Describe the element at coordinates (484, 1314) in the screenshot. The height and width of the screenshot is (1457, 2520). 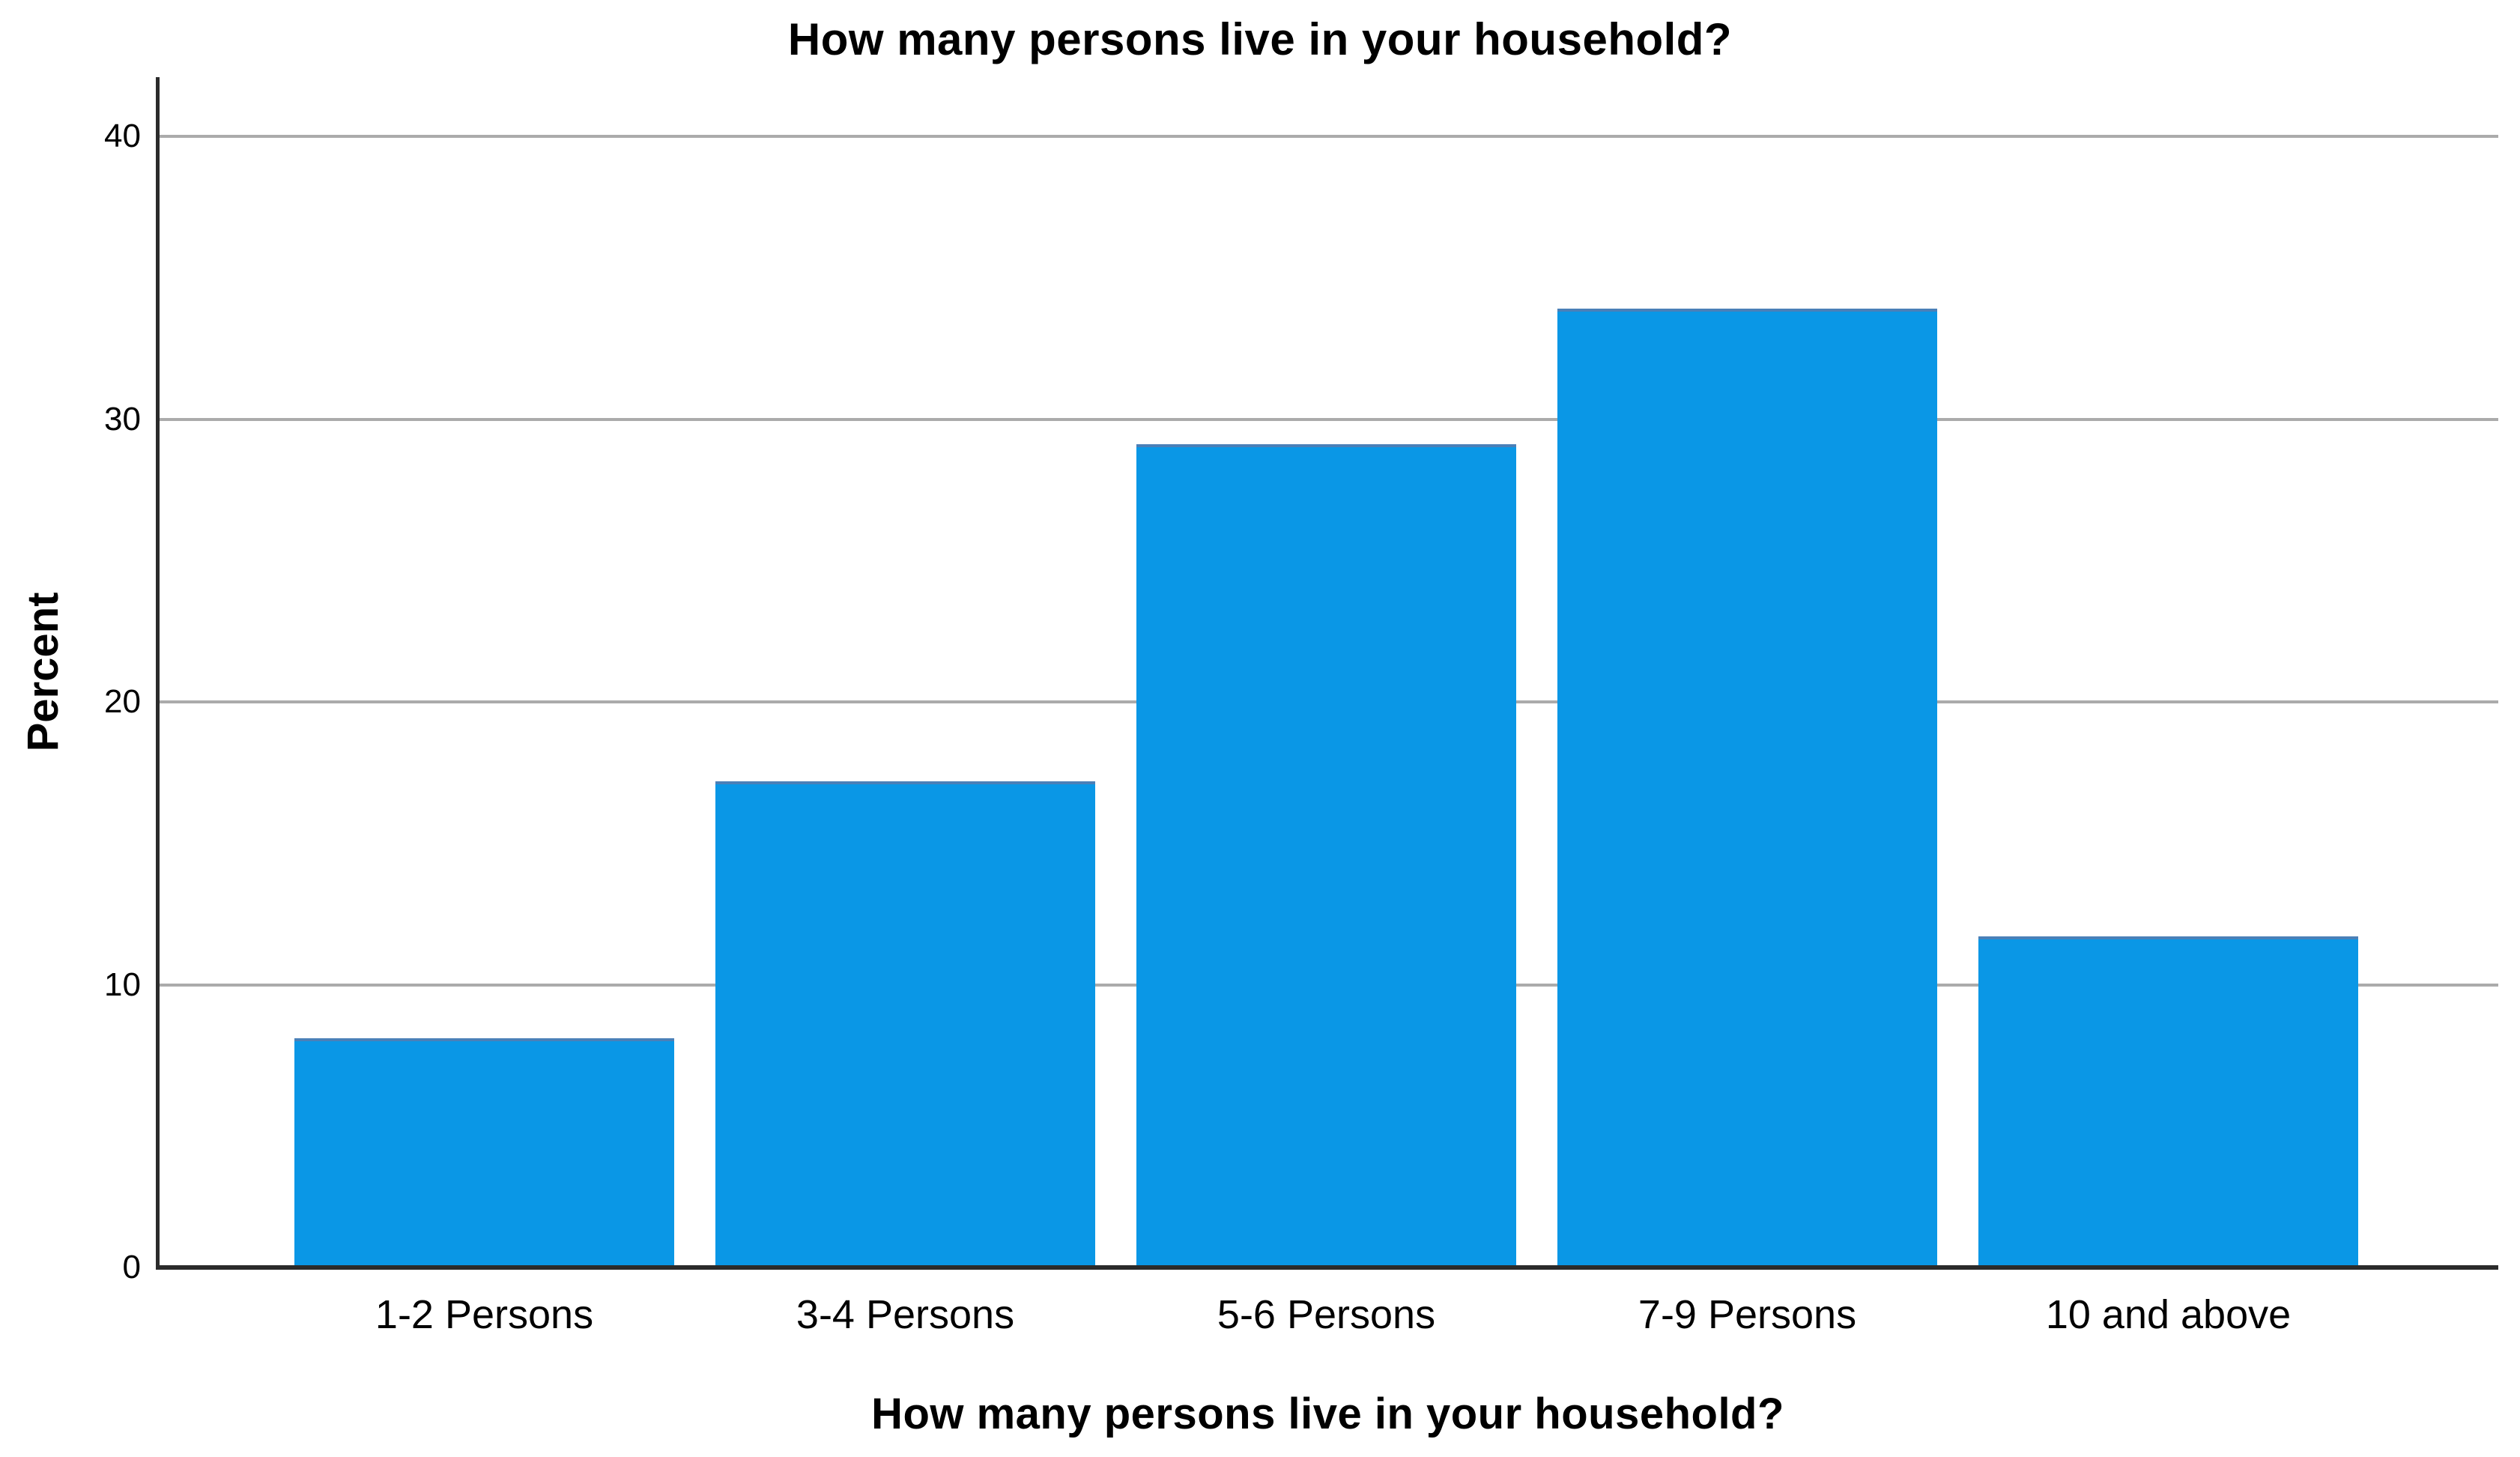
I see `x-category-label-1: 1-2 Persons` at that location.